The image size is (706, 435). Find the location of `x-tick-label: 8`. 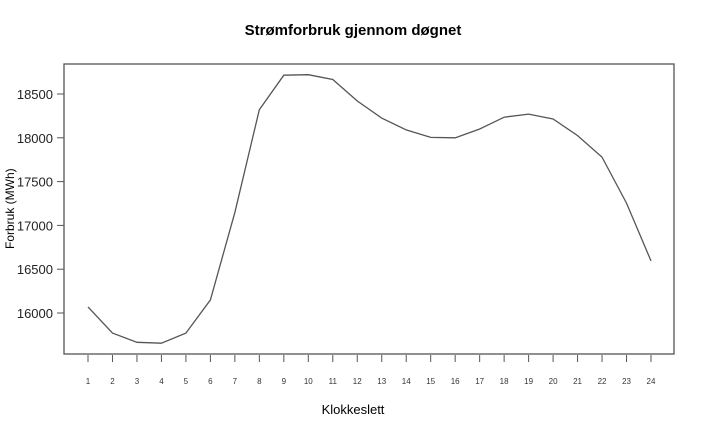

x-tick-label: 8 is located at coordinates (259, 381).